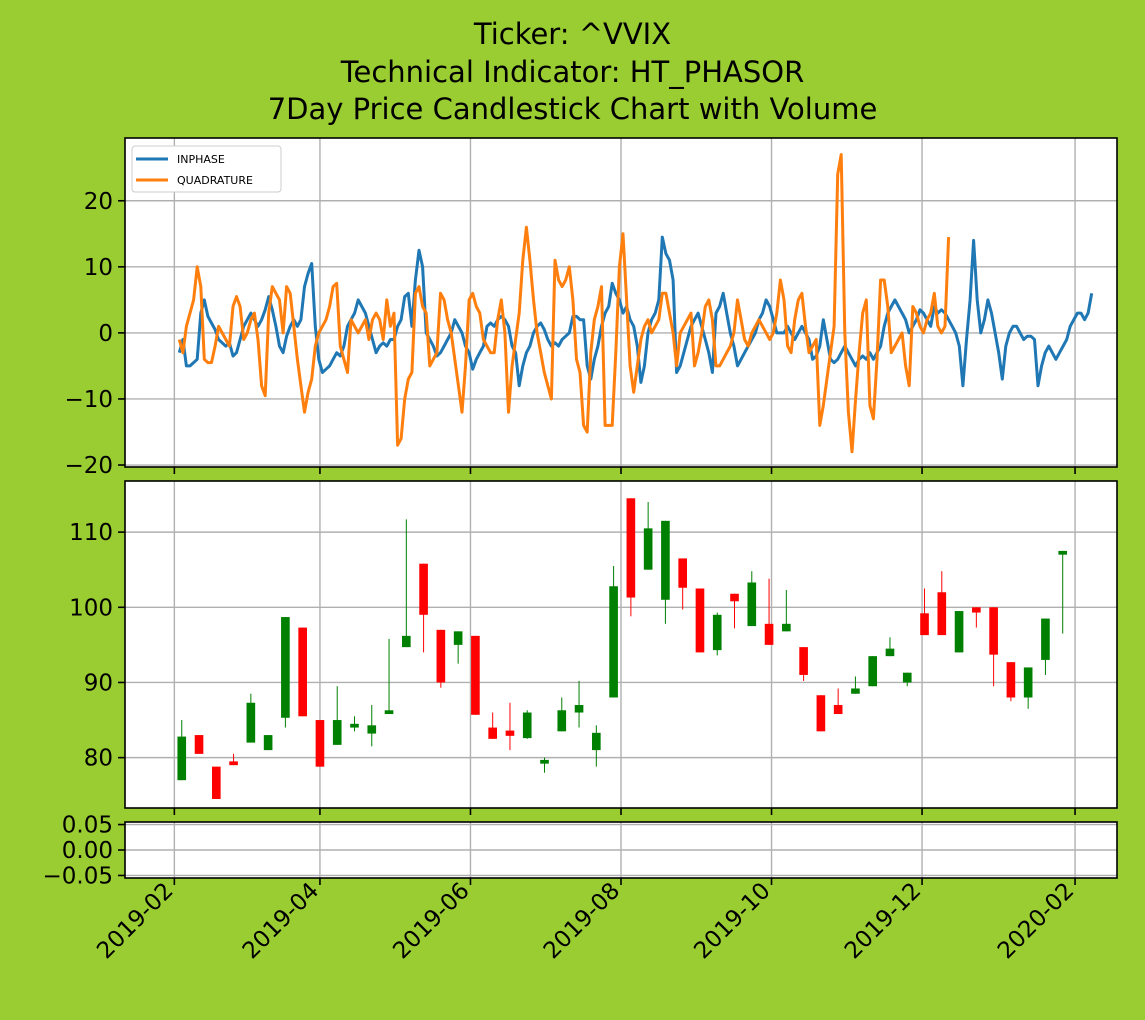 Image resolution: width=1145 pixels, height=1020 pixels. Describe the element at coordinates (215, 180) in the screenshot. I see `legend-label: QUADRATURE` at that location.